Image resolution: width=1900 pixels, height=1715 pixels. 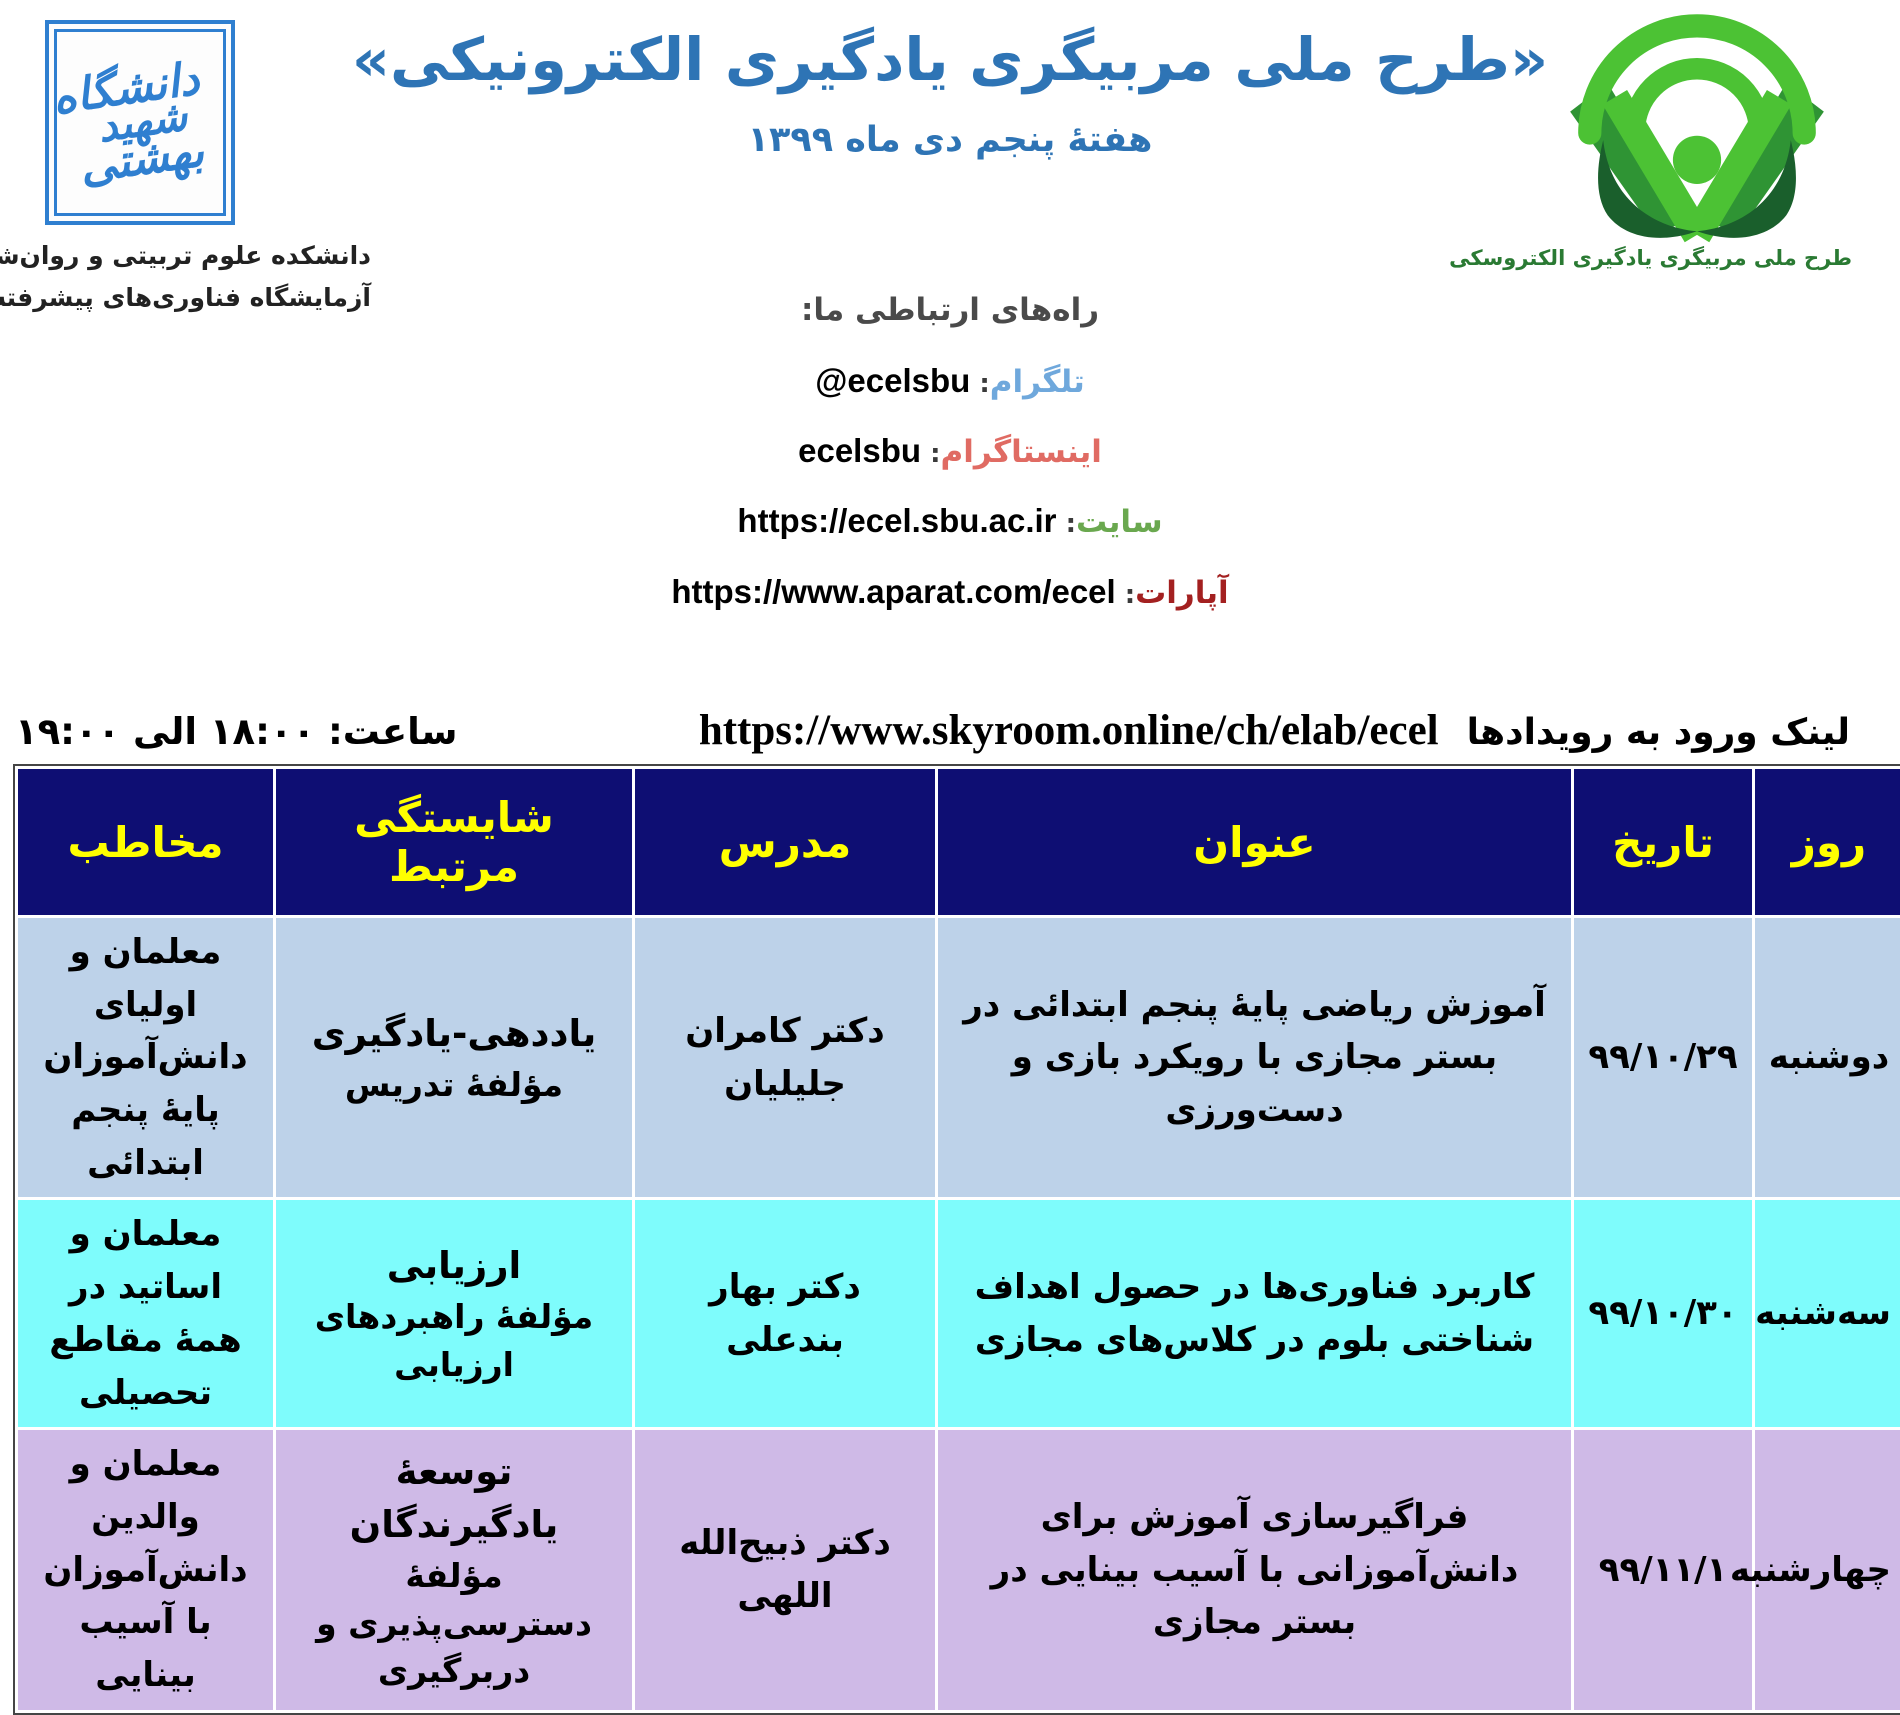 I want to click on competency-main: یاددهی-یادگیری, so click(x=454, y=1033).